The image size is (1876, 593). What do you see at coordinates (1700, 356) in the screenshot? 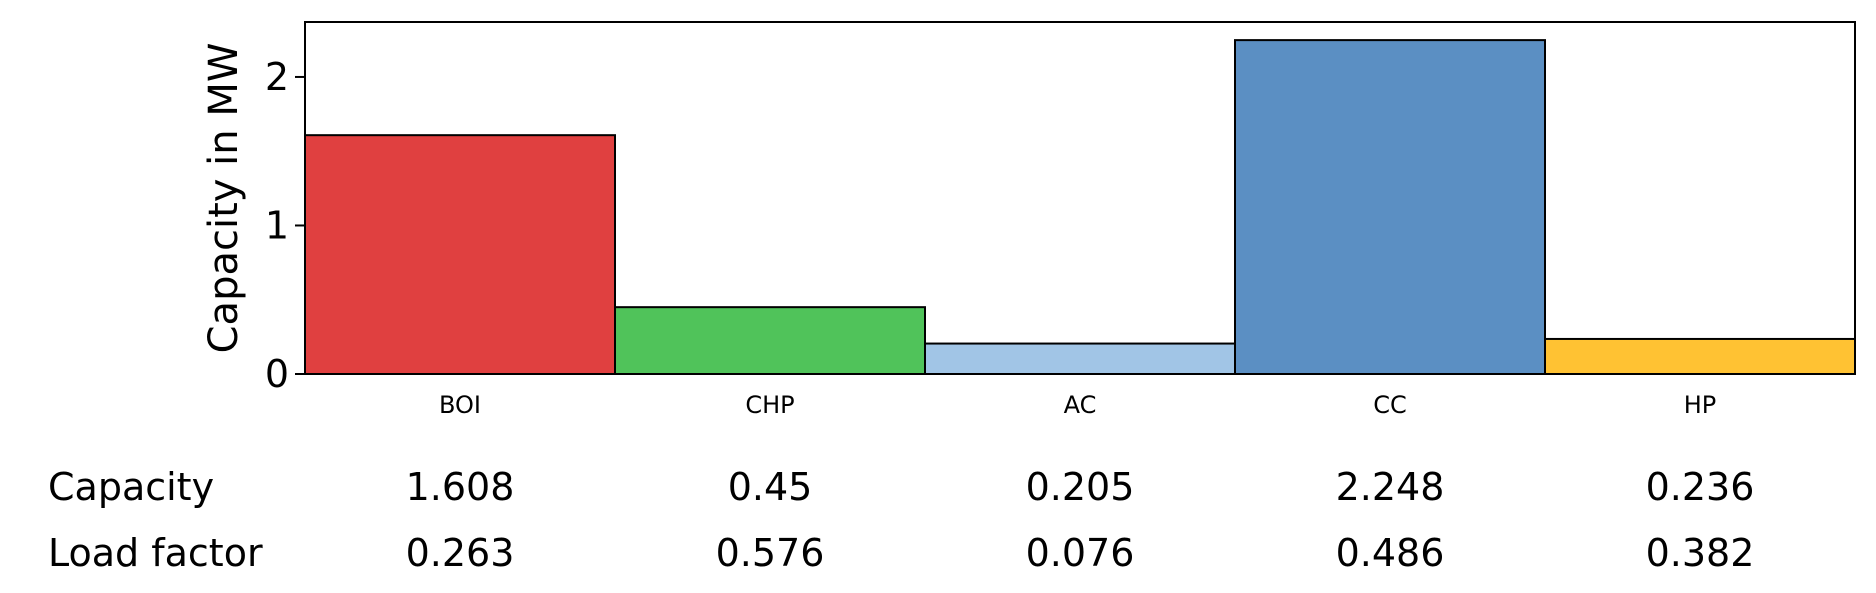
I see `bar-hp` at bounding box center [1700, 356].